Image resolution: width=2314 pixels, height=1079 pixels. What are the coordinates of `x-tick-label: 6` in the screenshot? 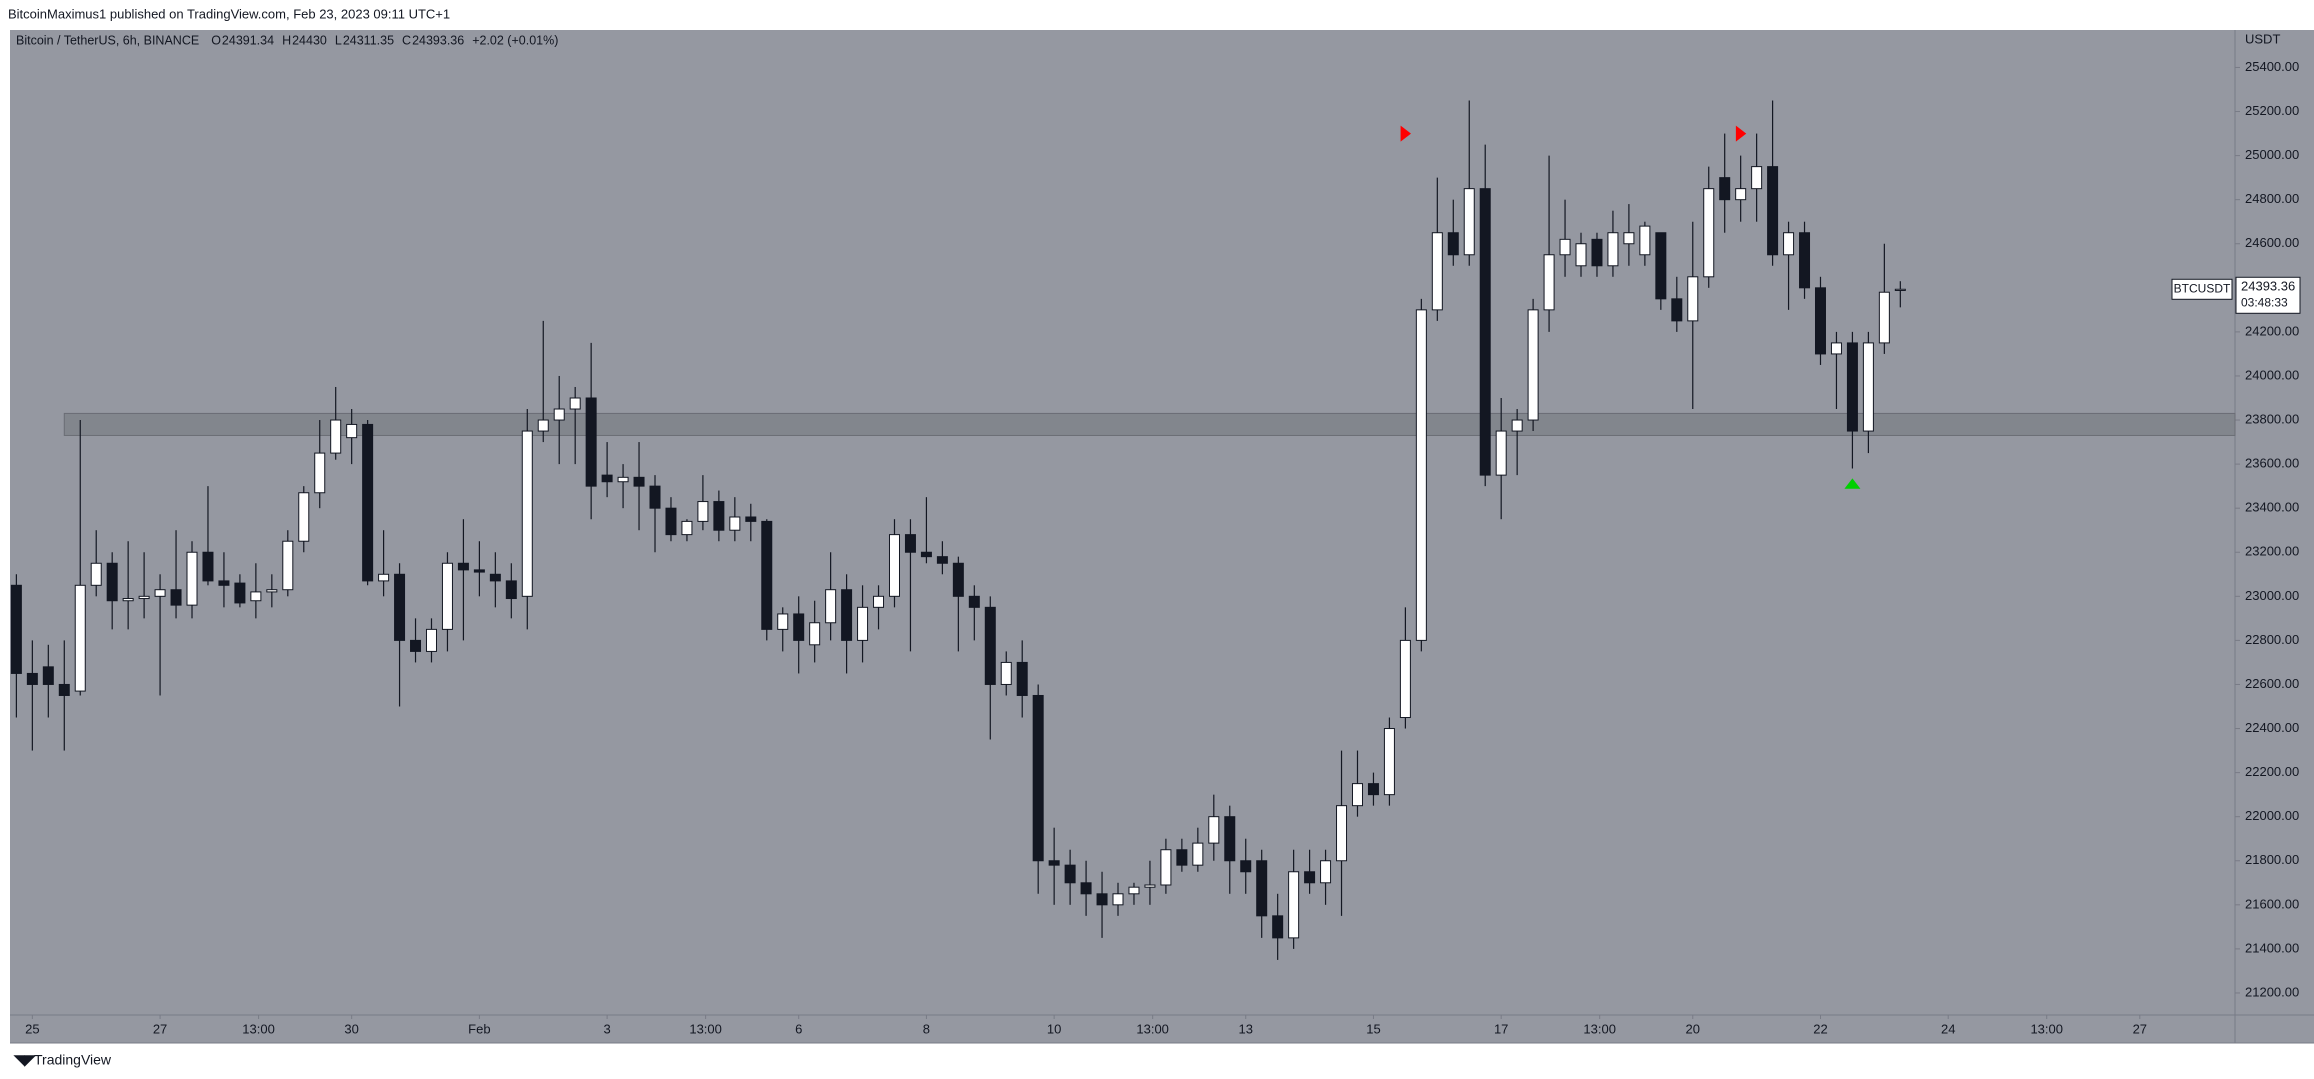 It's located at (798, 1028).